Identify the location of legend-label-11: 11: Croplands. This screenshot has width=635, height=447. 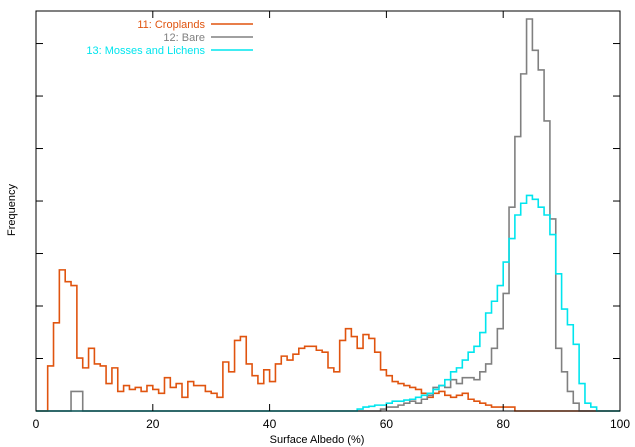
(171, 25).